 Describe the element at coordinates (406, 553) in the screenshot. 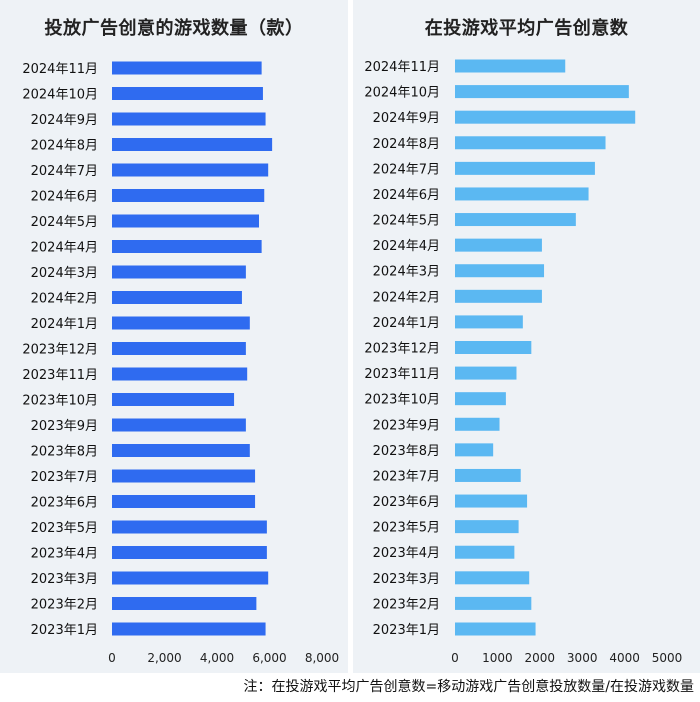

I see `right-category-label: 2023年4月` at that location.